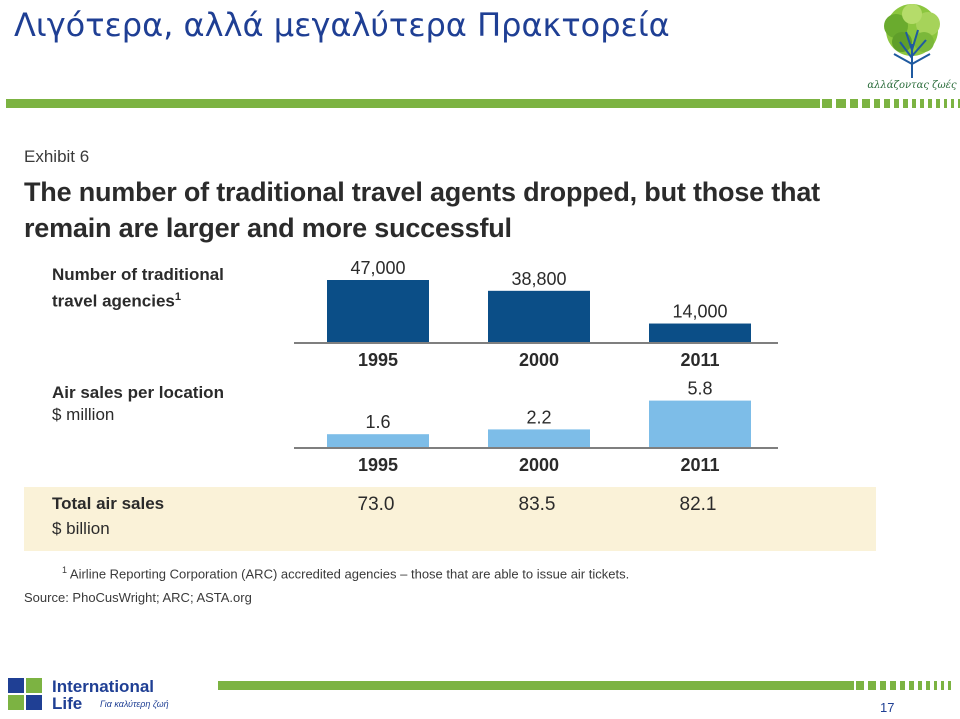 The image size is (960, 719). I want to click on agencies-value-label-2011: 14,000, so click(699, 312).